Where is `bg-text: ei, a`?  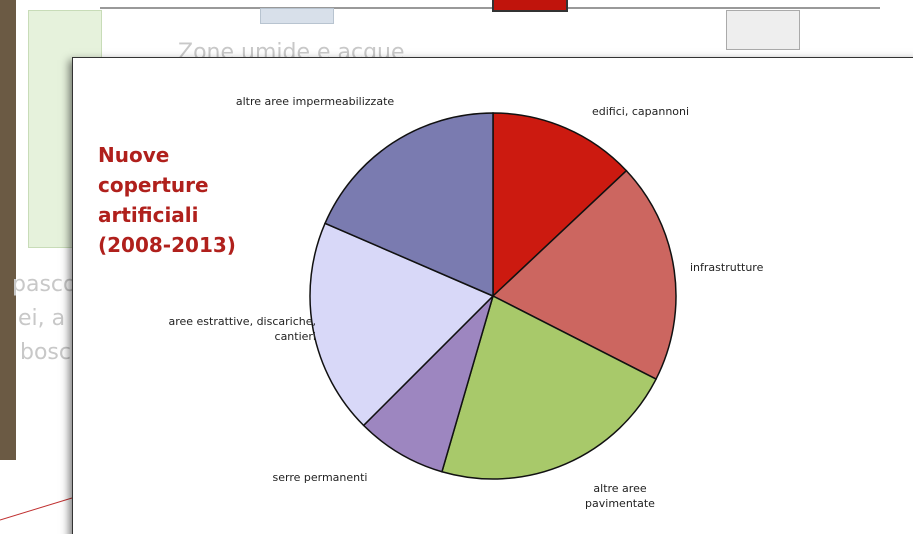
bg-text: ei, a is located at coordinates (42, 318).